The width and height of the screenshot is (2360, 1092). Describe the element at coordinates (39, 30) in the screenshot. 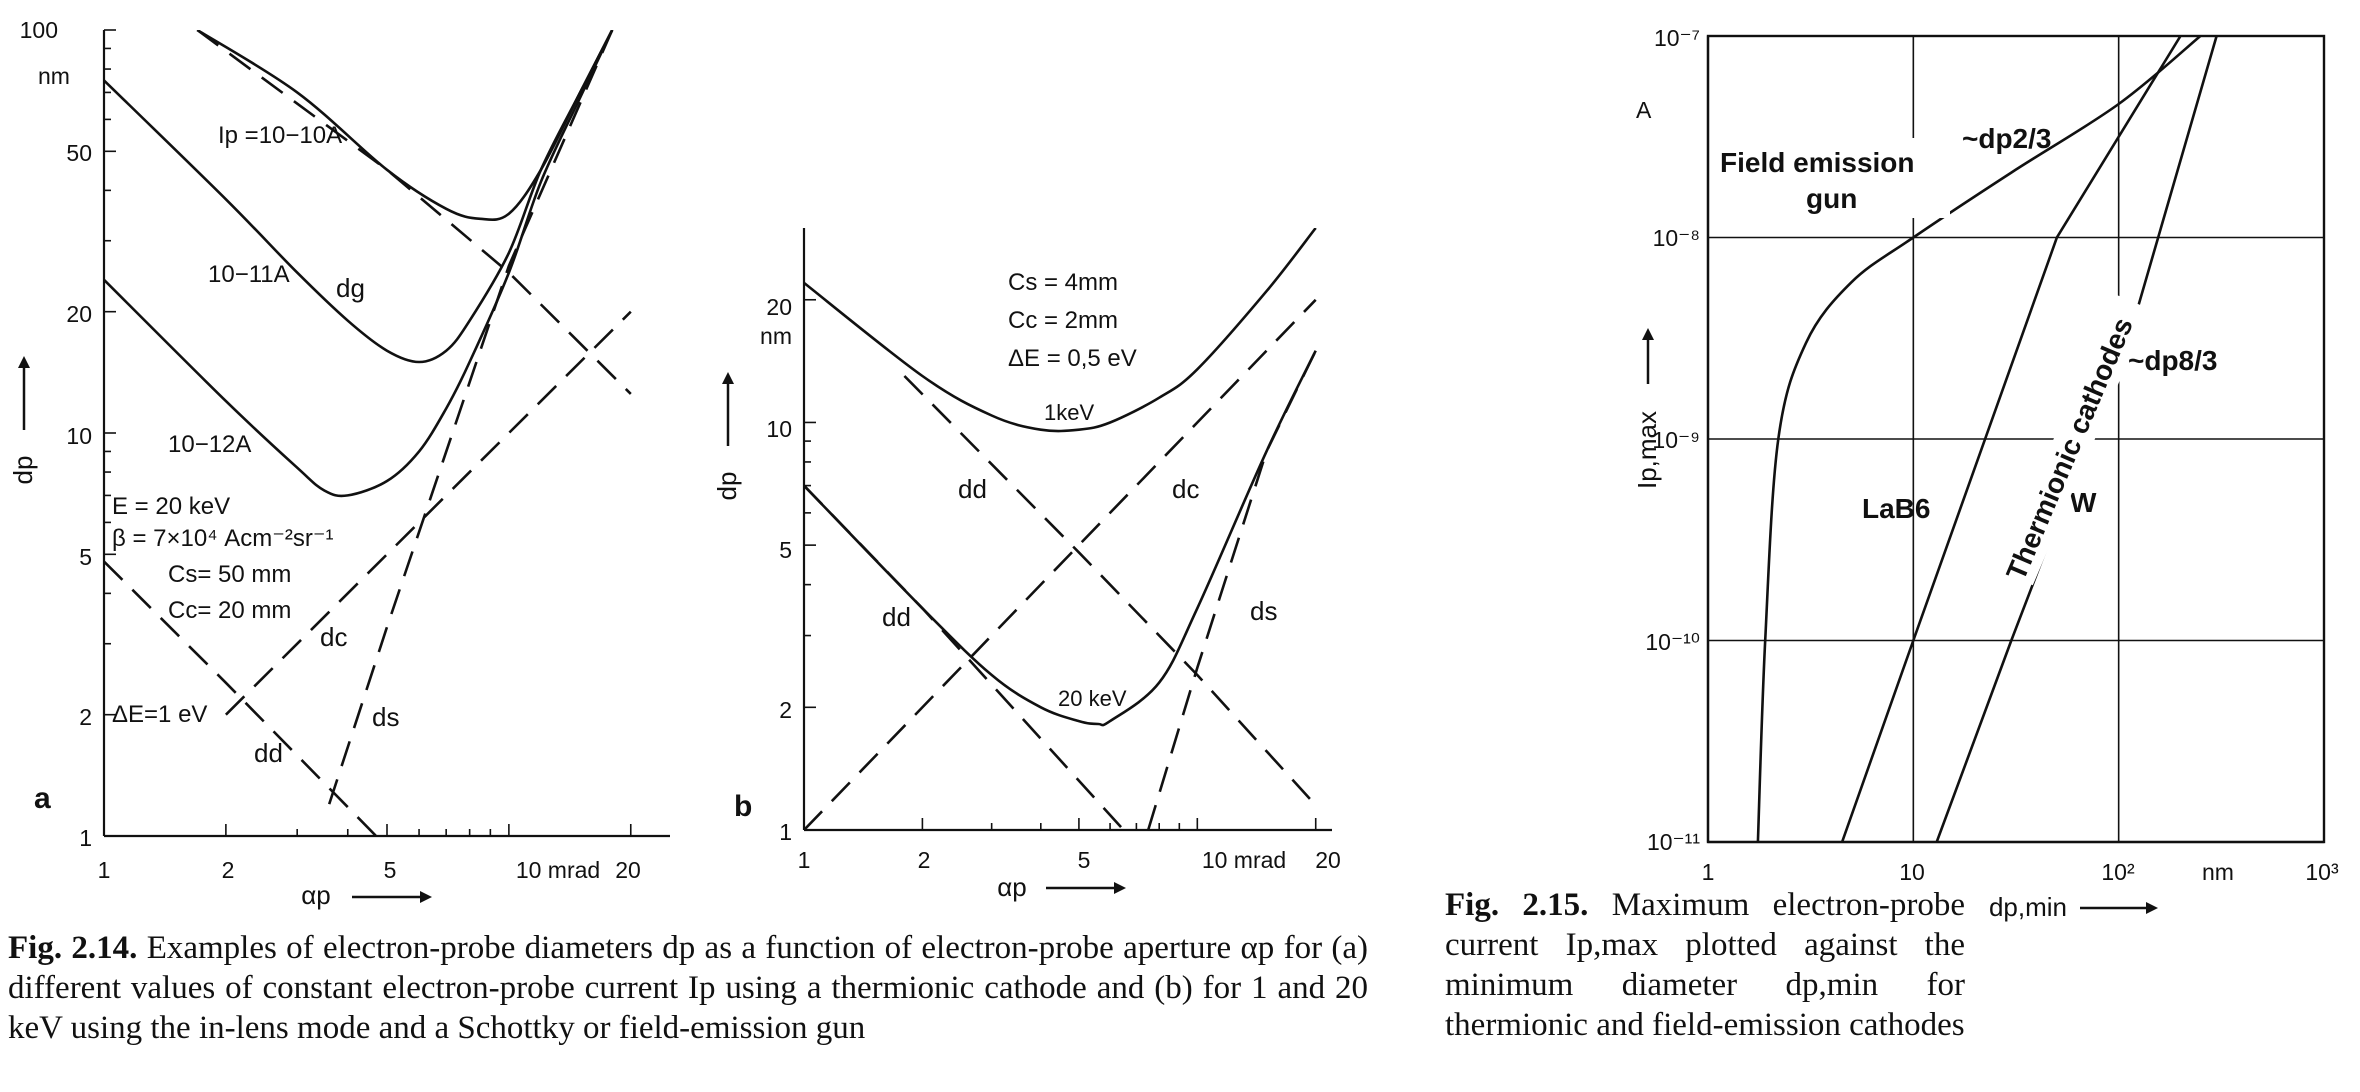

I see `a-ytick-100: 100` at that location.